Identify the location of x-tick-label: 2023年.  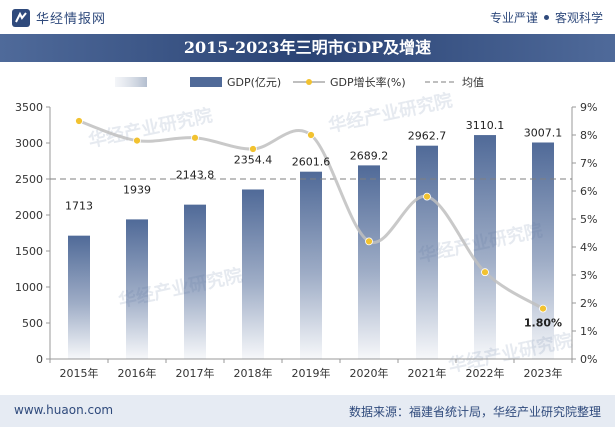
(543, 373).